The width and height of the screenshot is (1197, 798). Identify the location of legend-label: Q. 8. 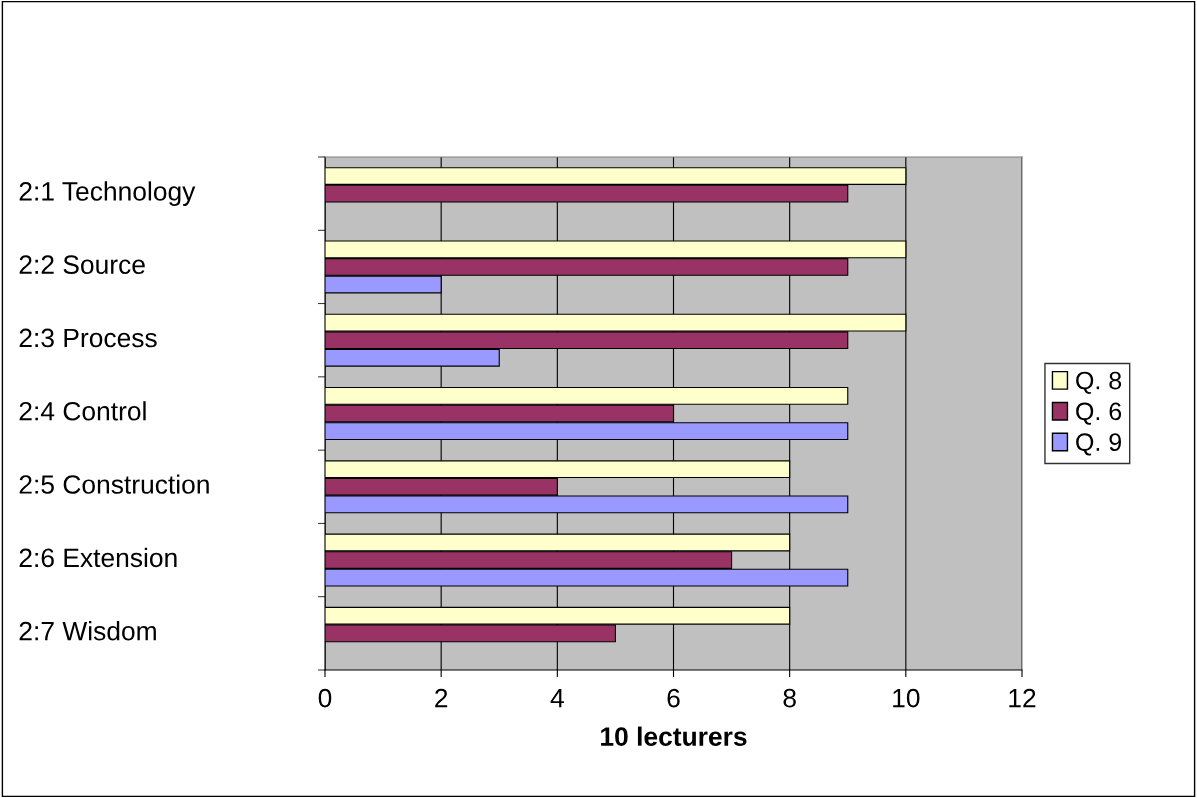
(1099, 382).